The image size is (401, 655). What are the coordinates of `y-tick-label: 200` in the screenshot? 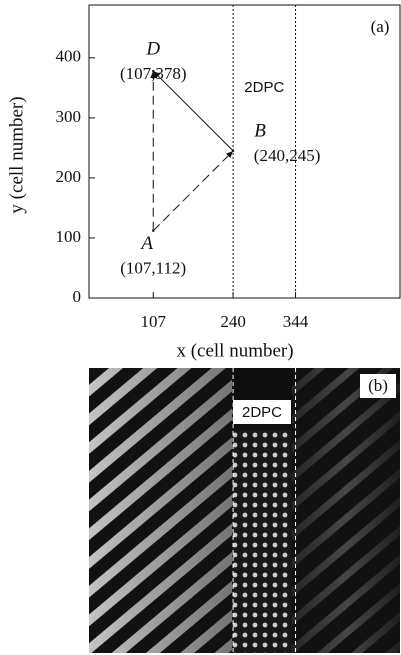 It's located at (69, 176).